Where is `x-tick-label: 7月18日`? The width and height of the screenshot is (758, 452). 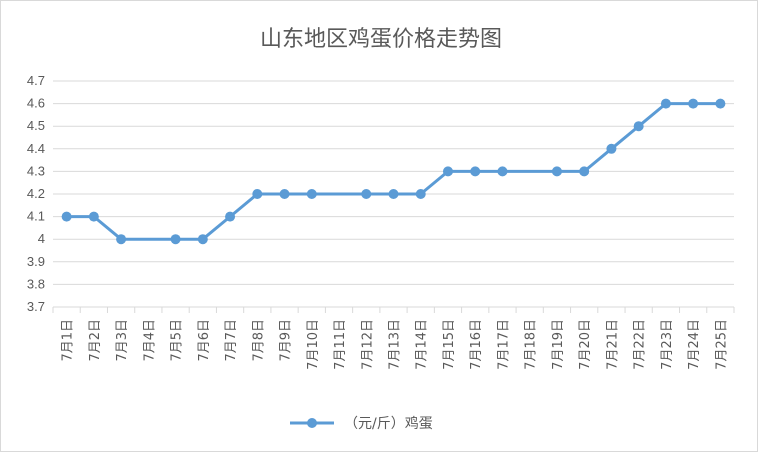 x-tick-label: 7月18日 is located at coordinates (531, 344).